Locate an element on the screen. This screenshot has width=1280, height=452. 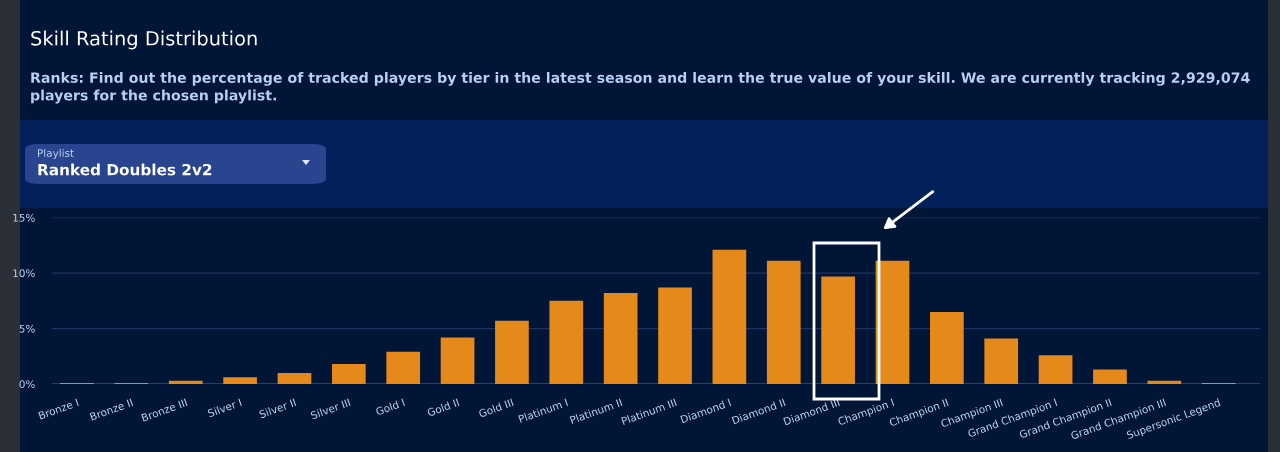
chart-title: Skill Rating Distribution is located at coordinates (144, 40).